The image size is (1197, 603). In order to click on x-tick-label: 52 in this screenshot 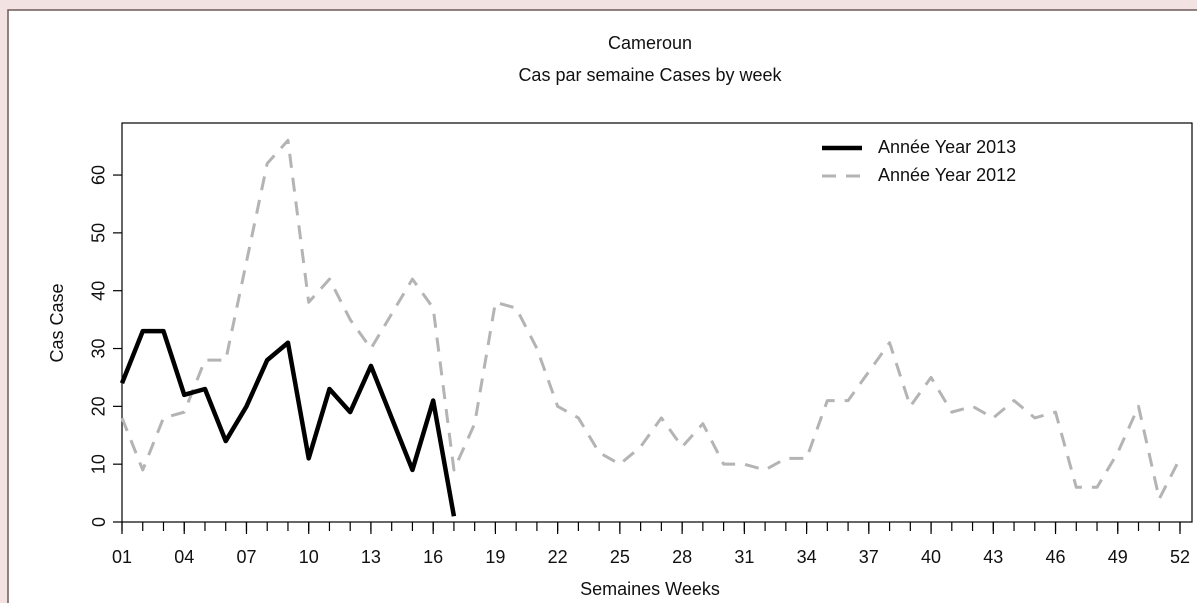, I will do `click(1180, 557)`.